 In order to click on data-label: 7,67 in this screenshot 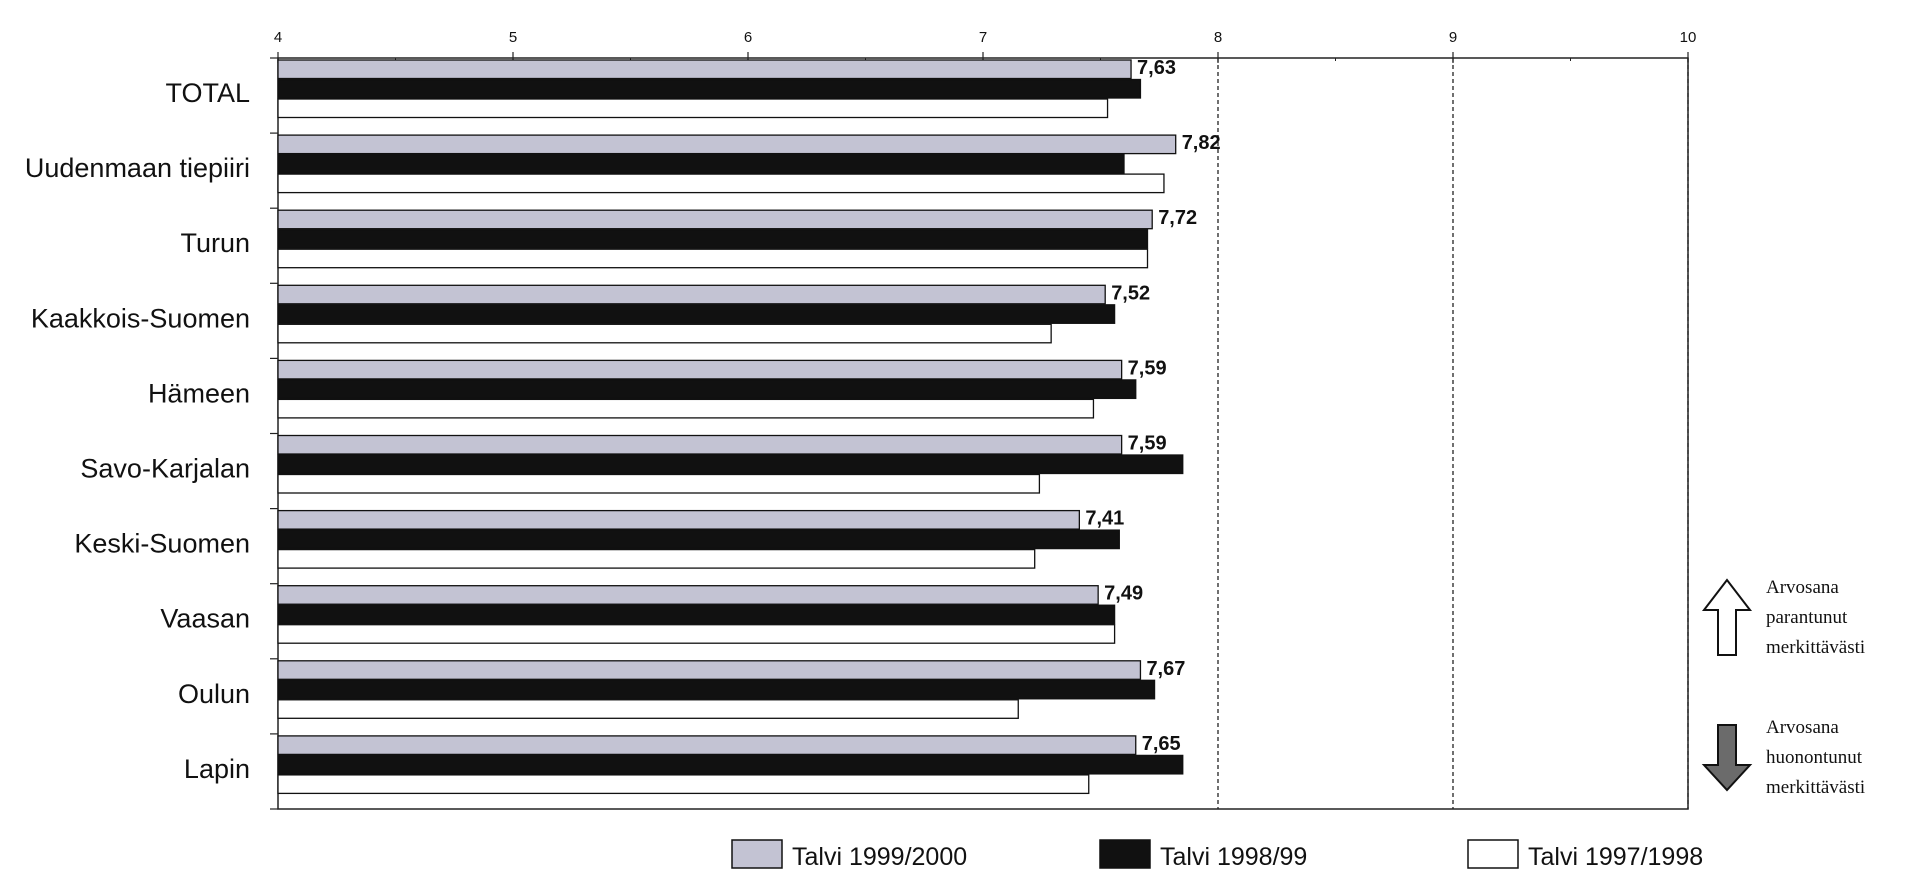, I will do `click(1165, 669)`.